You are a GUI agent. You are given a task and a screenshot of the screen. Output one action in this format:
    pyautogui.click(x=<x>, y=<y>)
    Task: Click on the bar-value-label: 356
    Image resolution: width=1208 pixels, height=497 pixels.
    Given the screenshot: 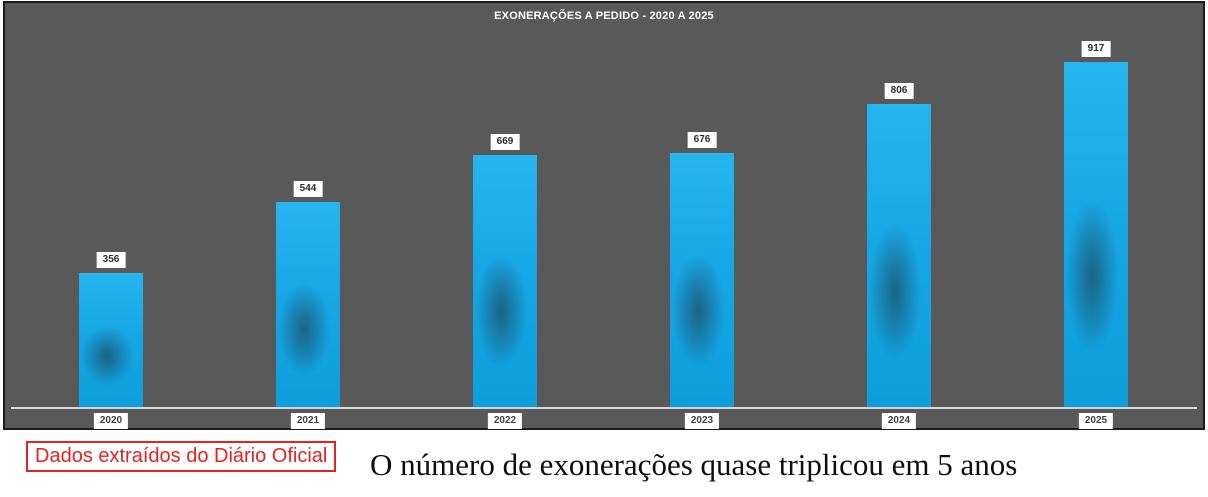 What is the action you would take?
    pyautogui.click(x=111, y=260)
    